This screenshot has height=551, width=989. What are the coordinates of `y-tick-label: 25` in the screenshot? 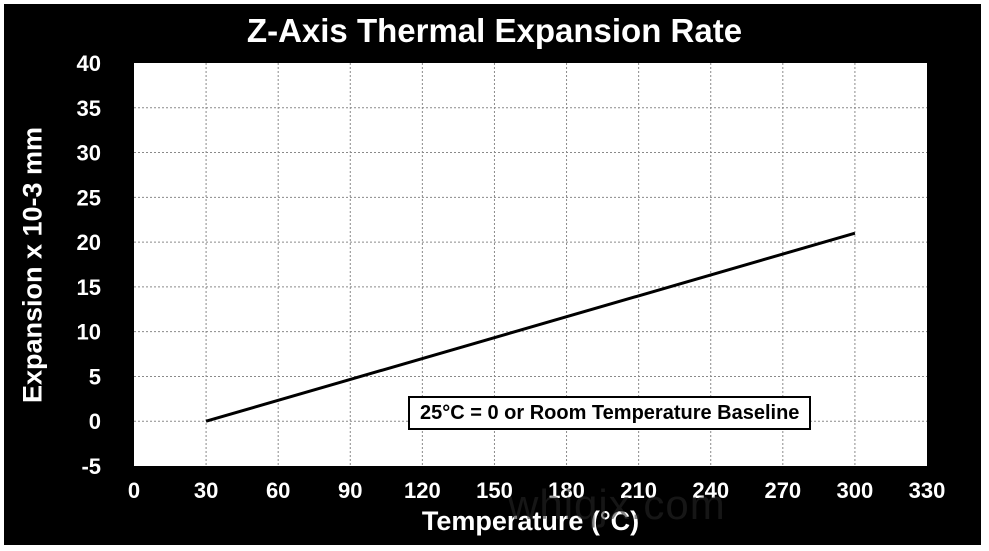 It's located at (89, 197).